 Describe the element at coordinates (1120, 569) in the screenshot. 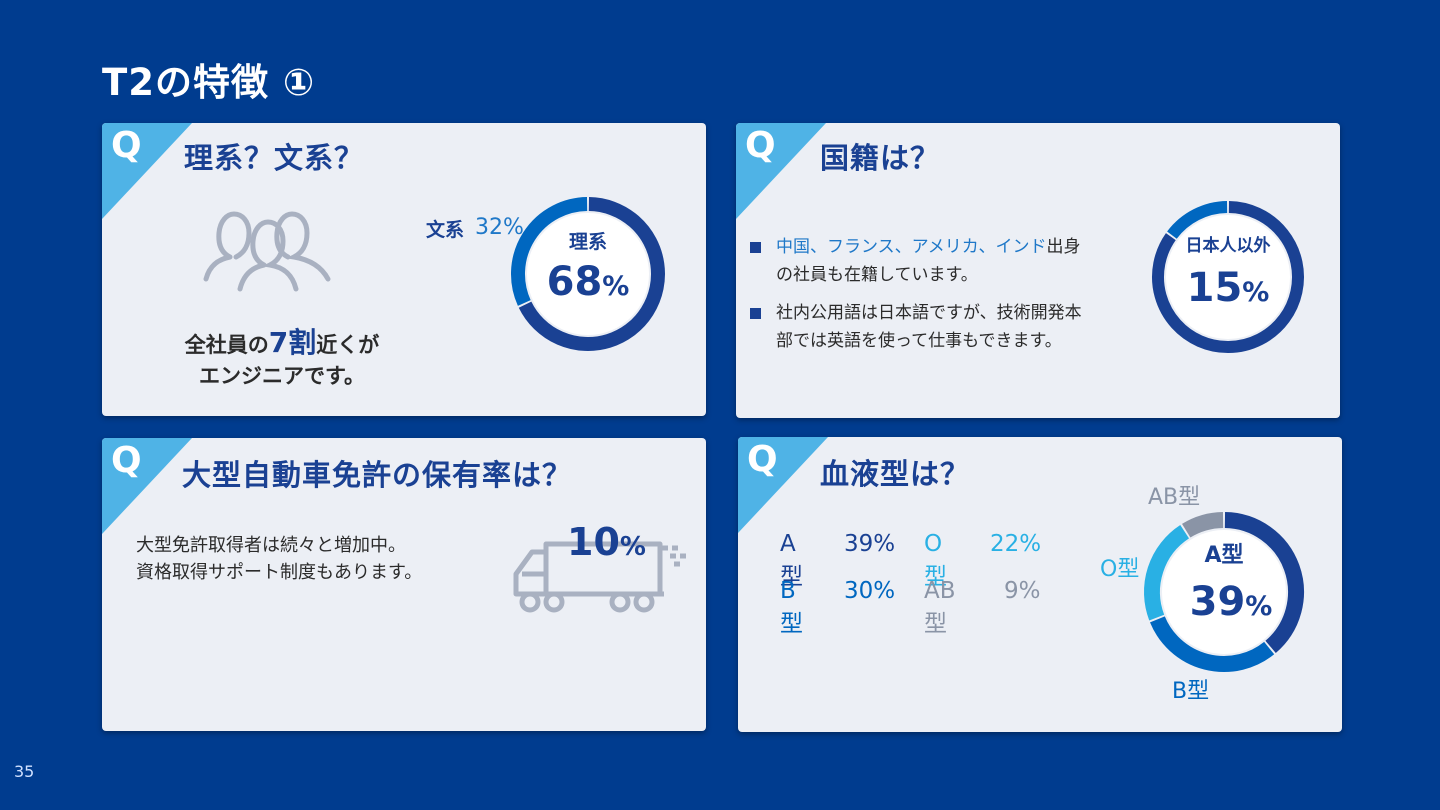

I see `o-slice-label: O型` at that location.